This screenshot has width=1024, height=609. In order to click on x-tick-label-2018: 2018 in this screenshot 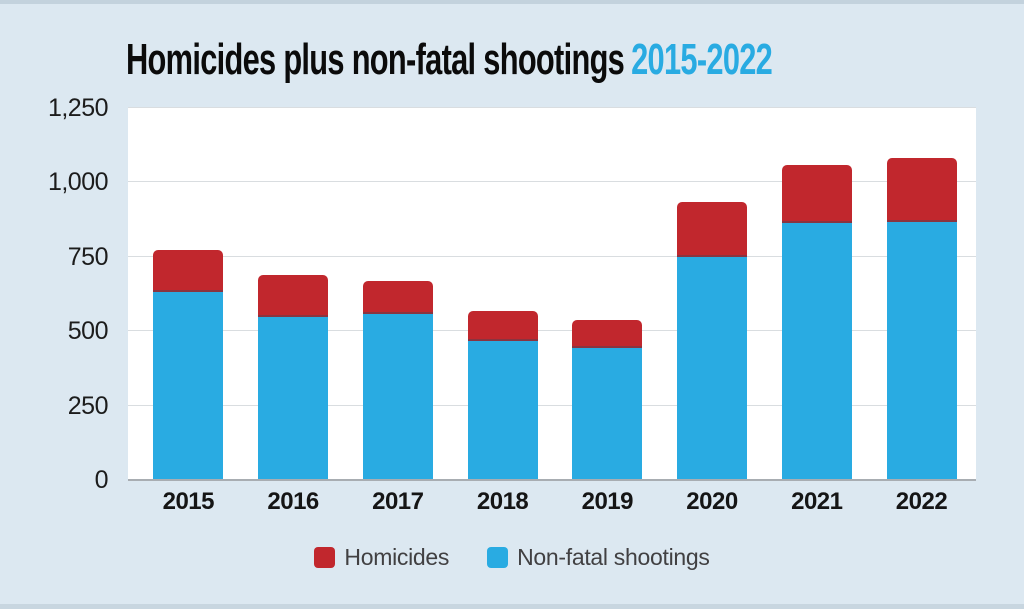, I will do `click(502, 501)`.